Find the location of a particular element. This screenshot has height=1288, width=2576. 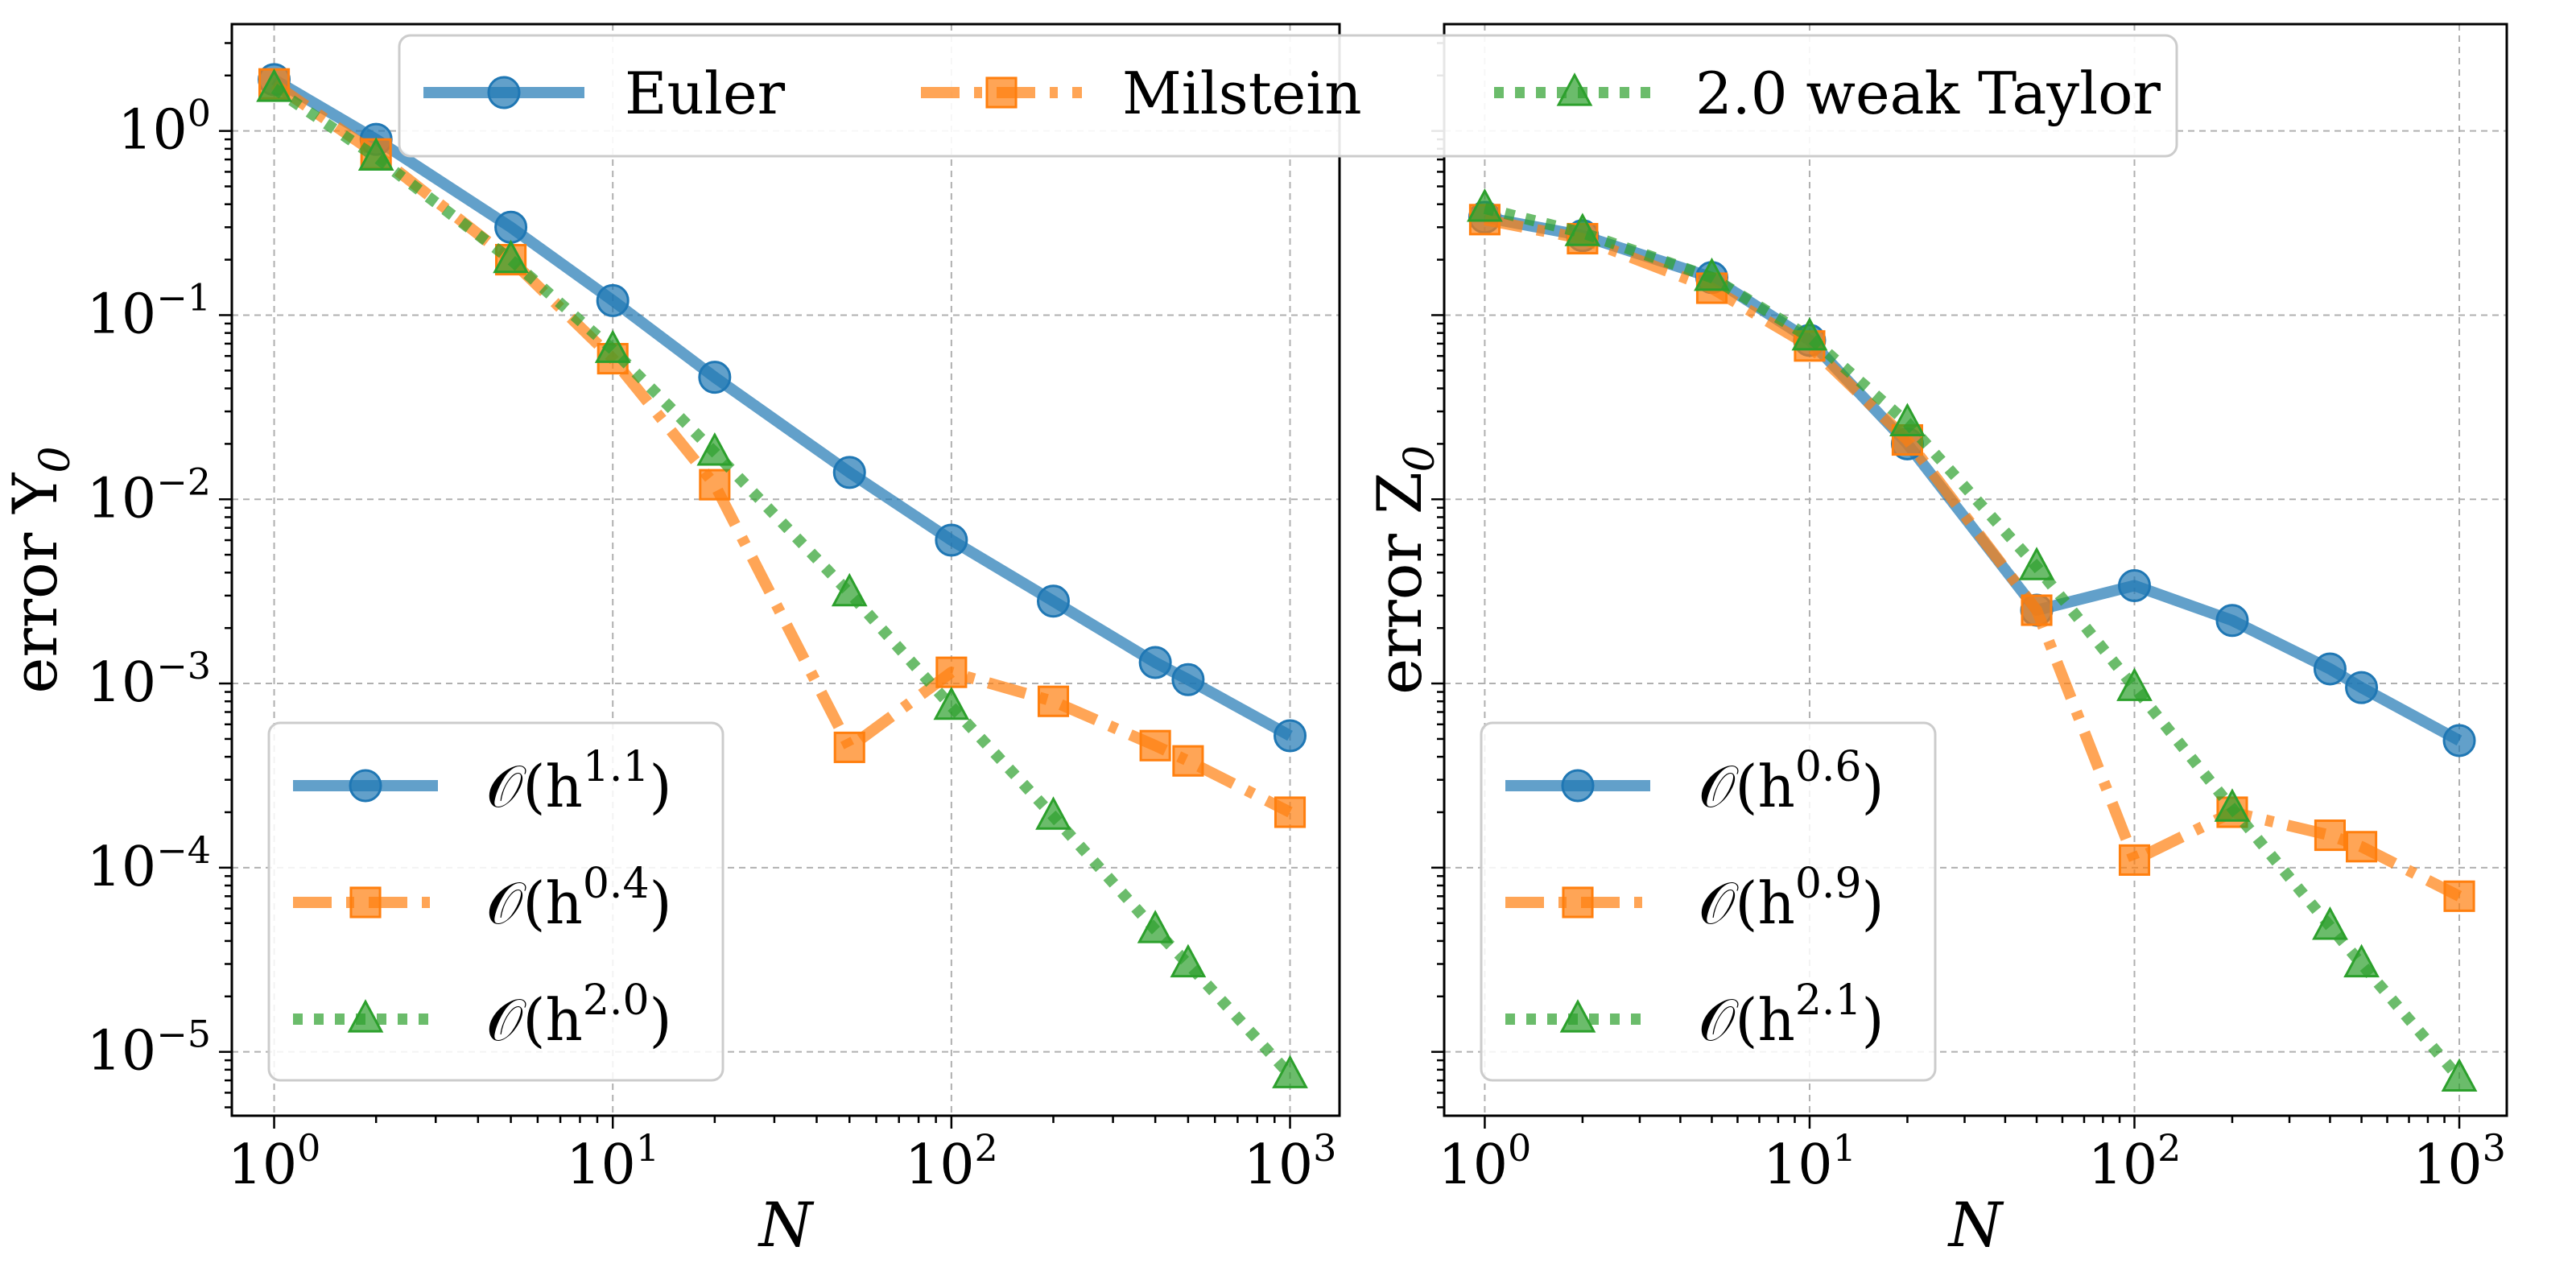

legend-label: 𝒪(h0.6) is located at coordinates (1792, 781).